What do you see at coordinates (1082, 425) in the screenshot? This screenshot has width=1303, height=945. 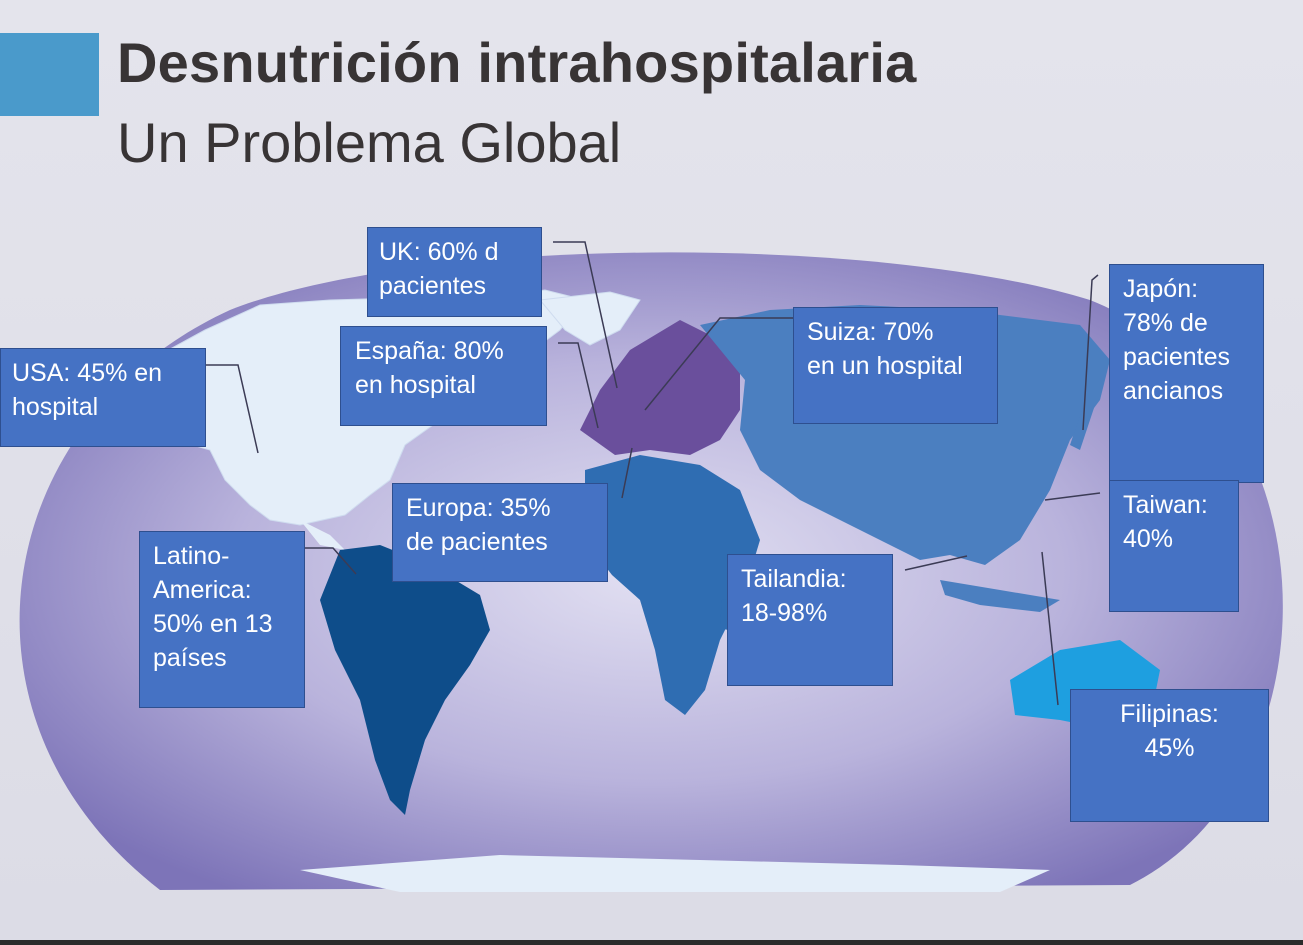 I see `japan` at bounding box center [1082, 425].